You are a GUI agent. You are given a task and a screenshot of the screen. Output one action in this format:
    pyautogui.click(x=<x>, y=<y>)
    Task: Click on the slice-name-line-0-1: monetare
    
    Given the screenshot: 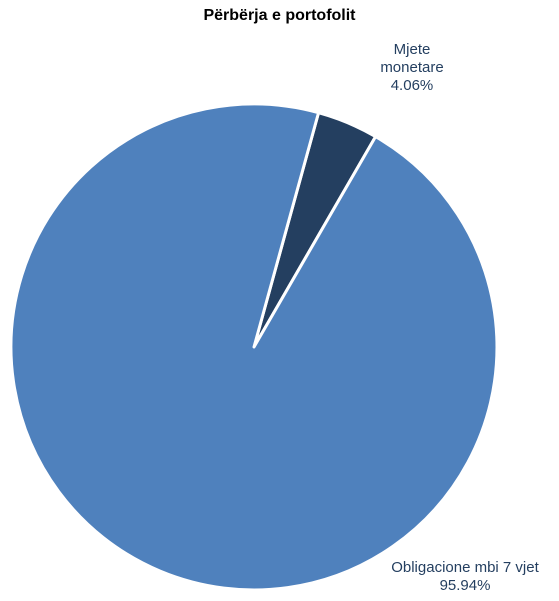 What is the action you would take?
    pyautogui.click(x=411, y=67)
    